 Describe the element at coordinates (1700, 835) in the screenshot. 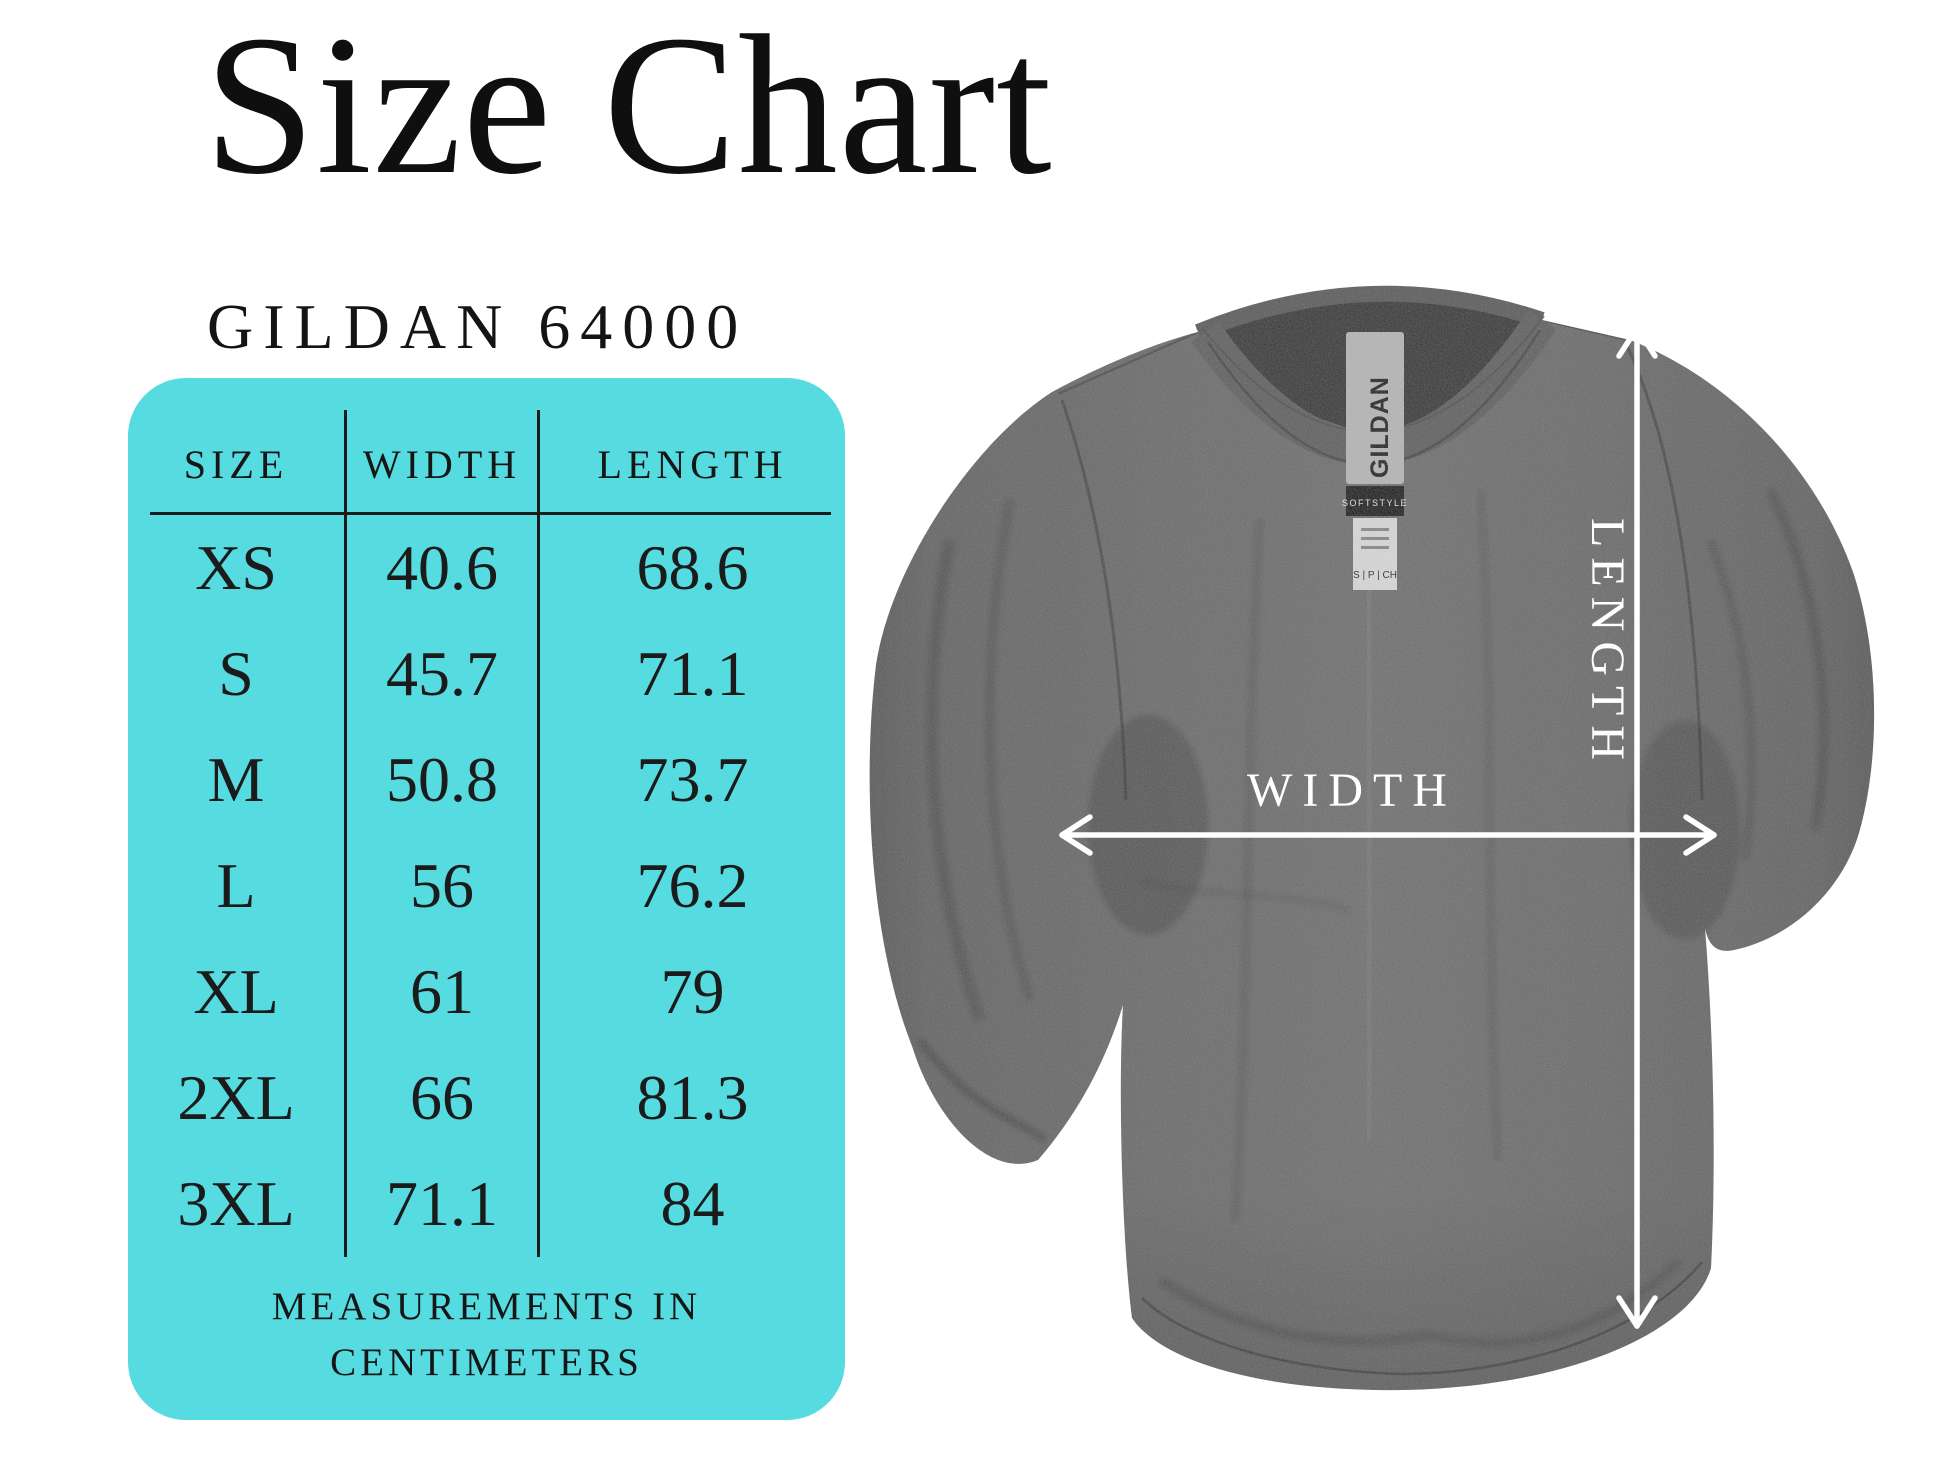

I see `arrowhead-right-icon` at that location.